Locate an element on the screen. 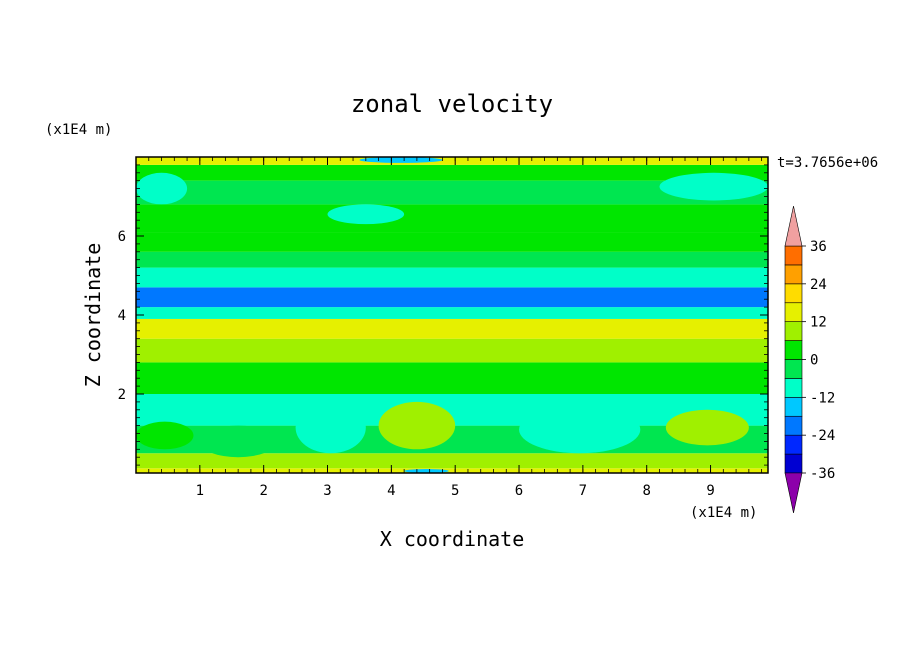 The height and width of the screenshot is (654, 904). colorbar-label: -24 is located at coordinates (822, 436).